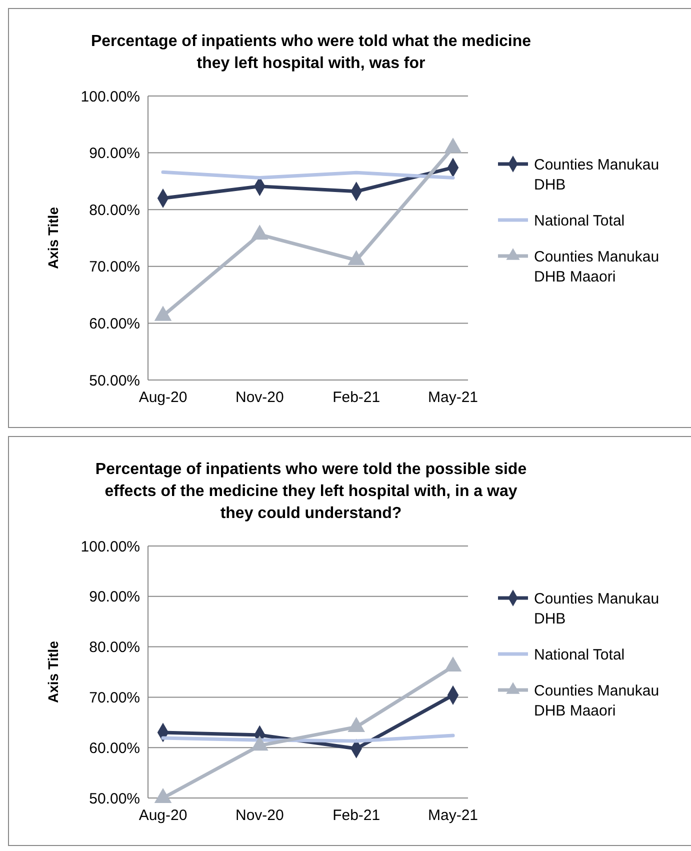 Image resolution: width=691 pixels, height=851 pixels. I want to click on chart-title: Percentage of inpatients who were told the possible side effects of the medicine they left hospital with, in a way they could understand?, so click(311, 491).